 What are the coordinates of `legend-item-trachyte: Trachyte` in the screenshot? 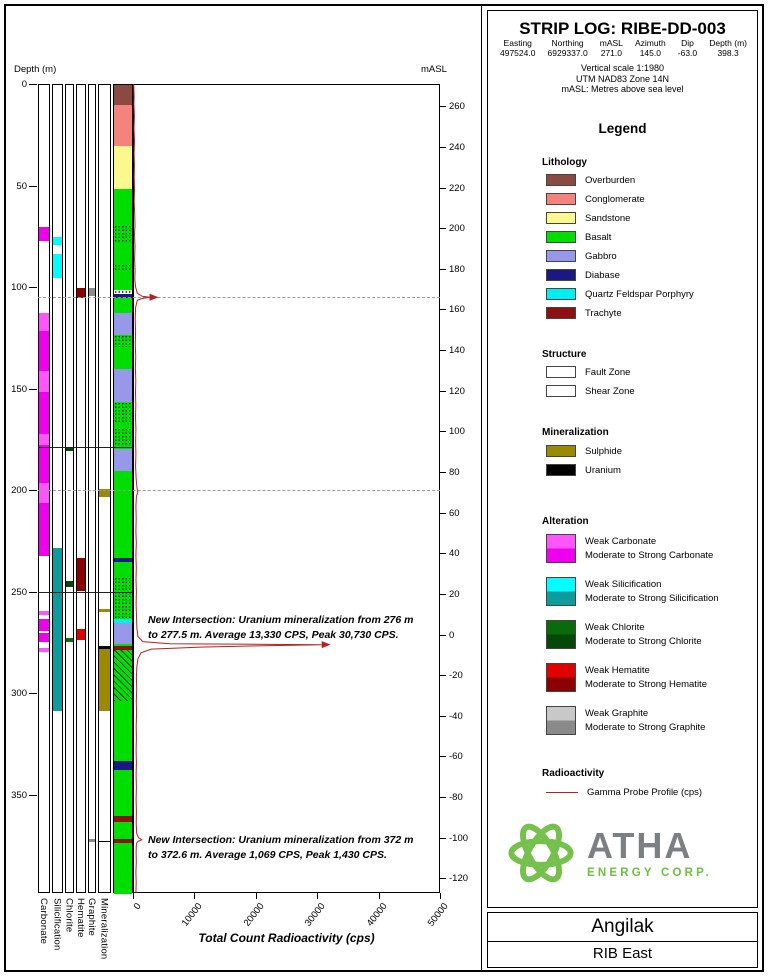 It's located at (648, 313).